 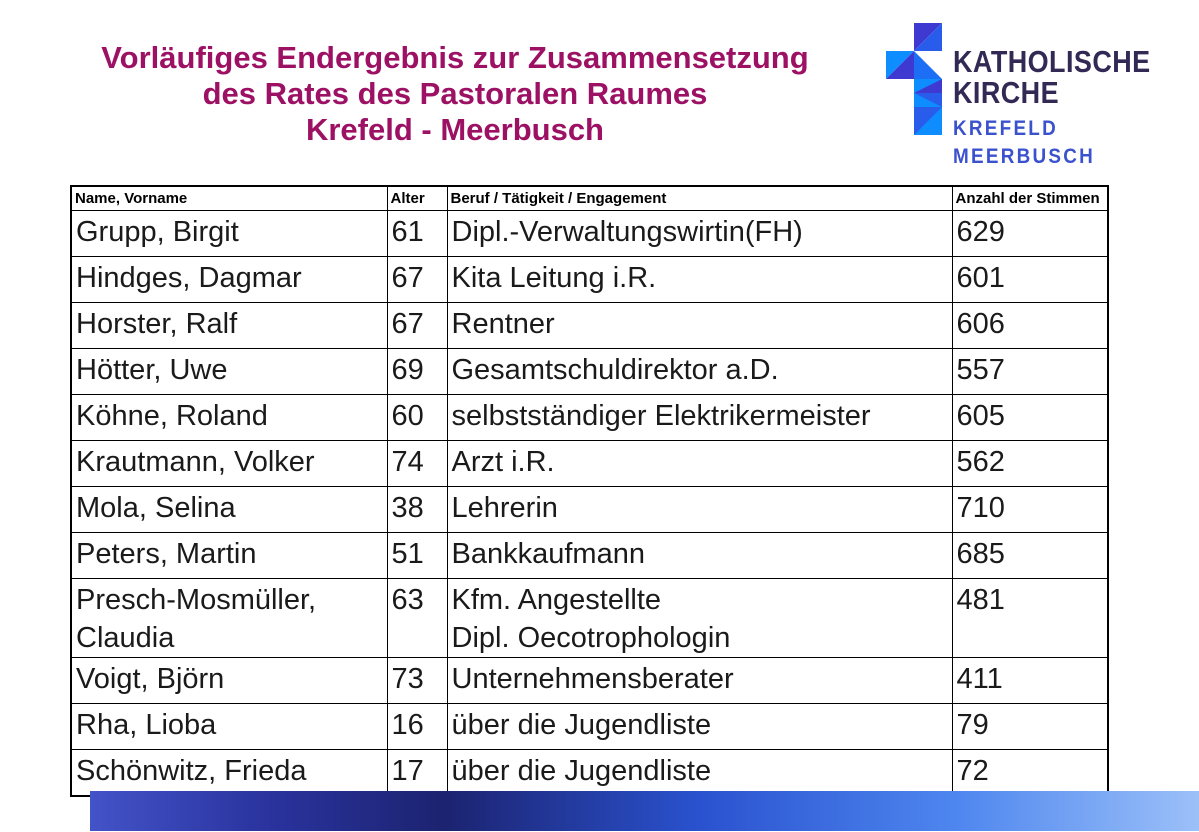 I want to click on cell-stimmen: 481, so click(x=1030, y=618).